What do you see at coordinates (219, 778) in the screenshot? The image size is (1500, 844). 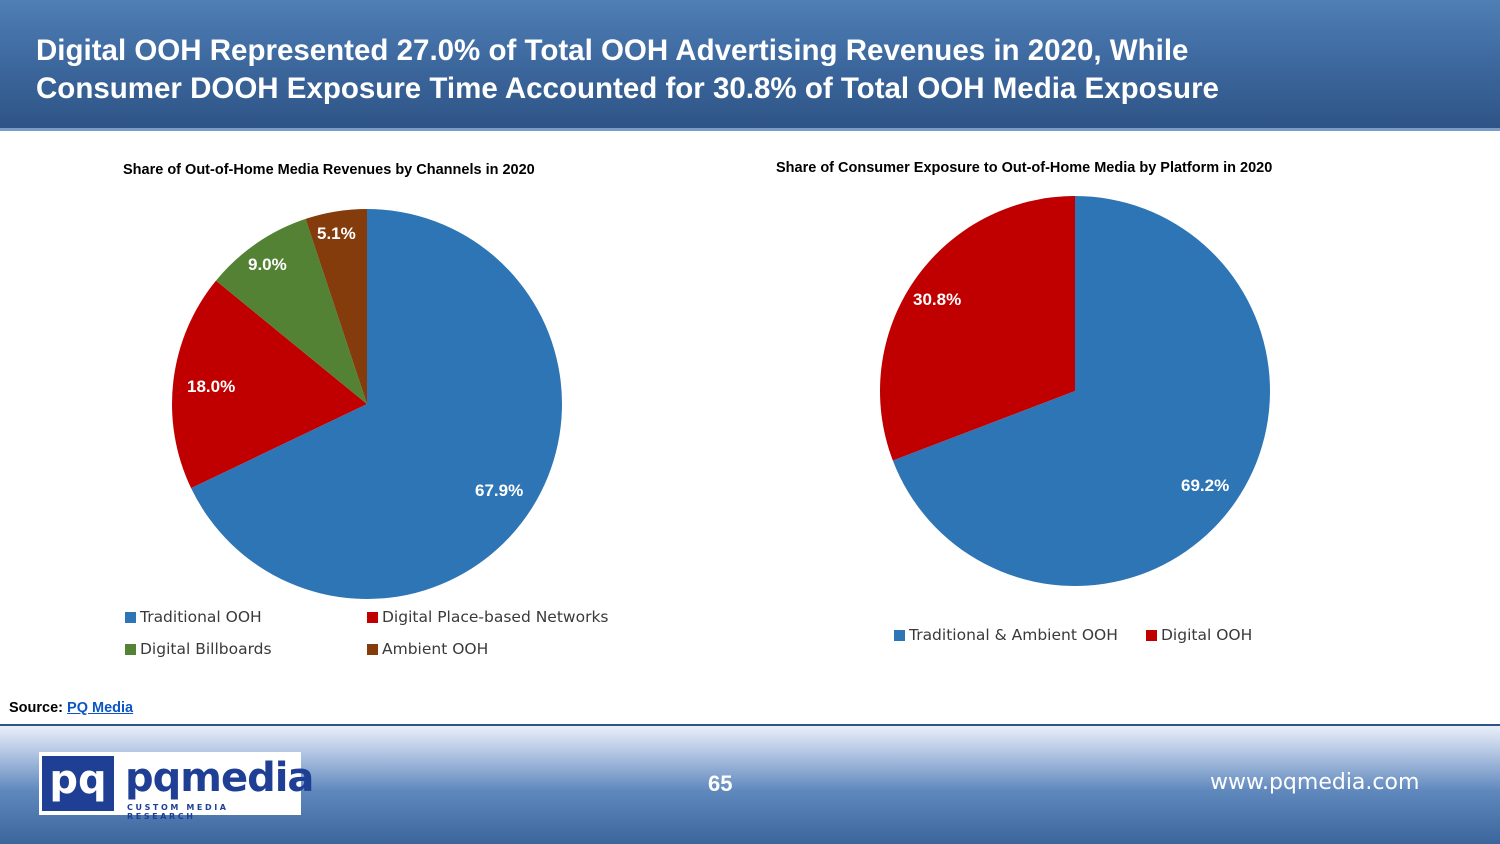 I see `logo-wordmark: pqmedia` at bounding box center [219, 778].